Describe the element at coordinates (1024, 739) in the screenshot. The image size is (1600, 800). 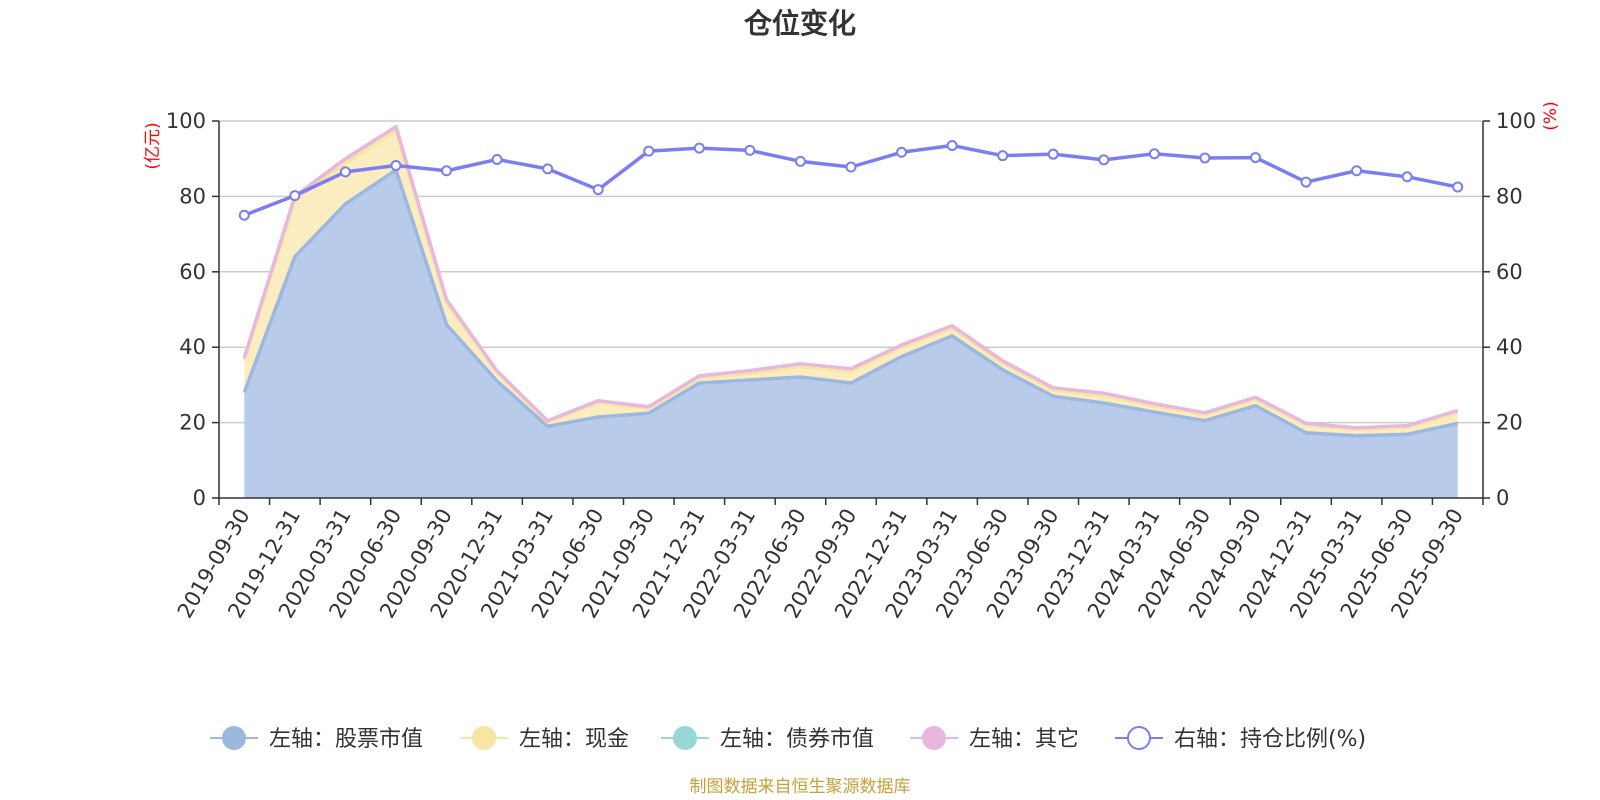
I see `legend-label: 左轴：其它` at that location.